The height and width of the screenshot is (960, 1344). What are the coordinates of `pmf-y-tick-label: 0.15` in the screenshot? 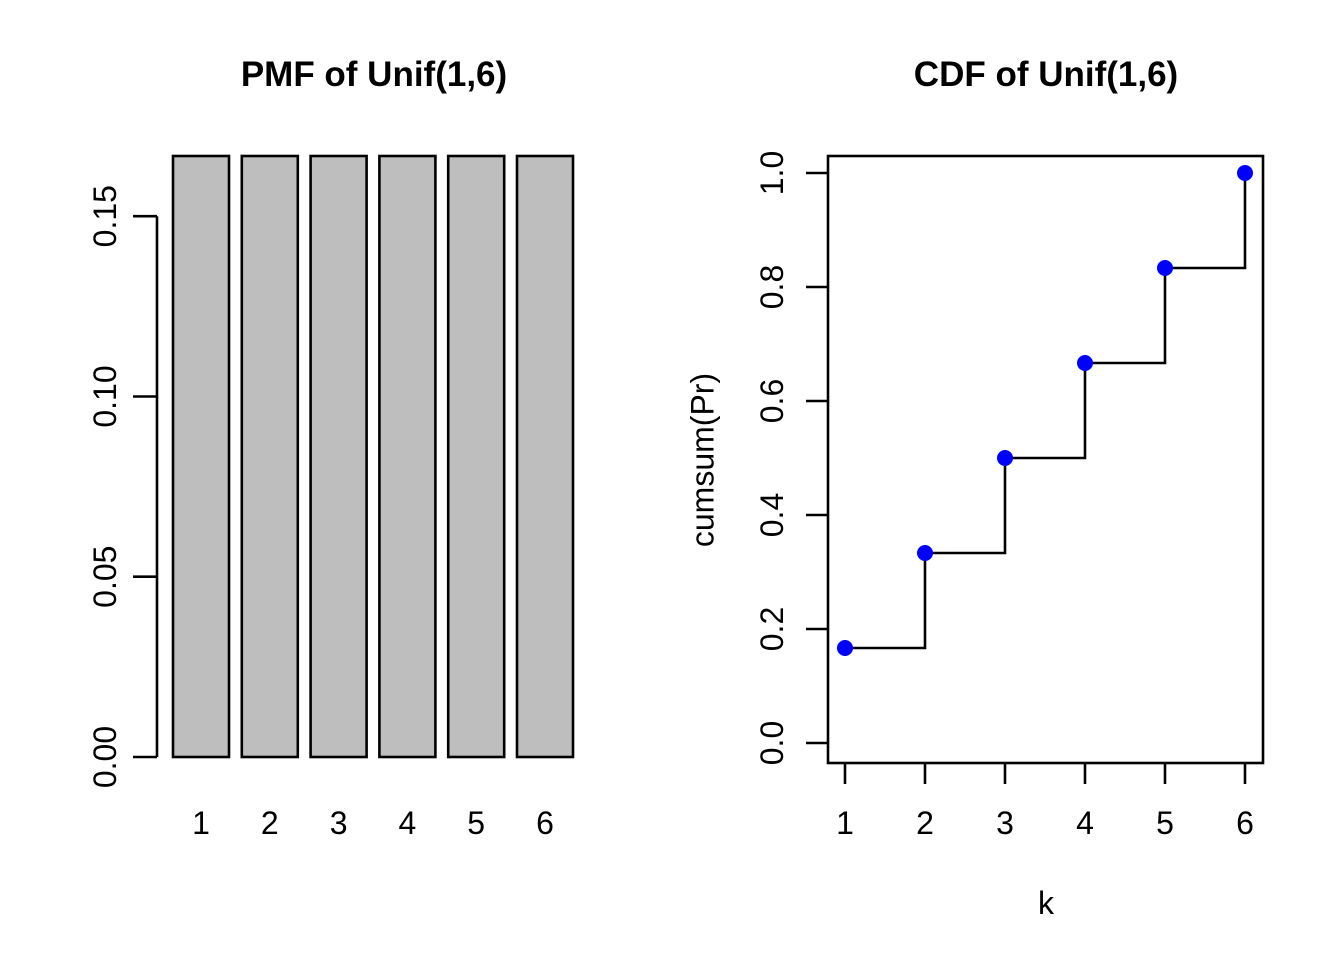 It's located at (105, 216).